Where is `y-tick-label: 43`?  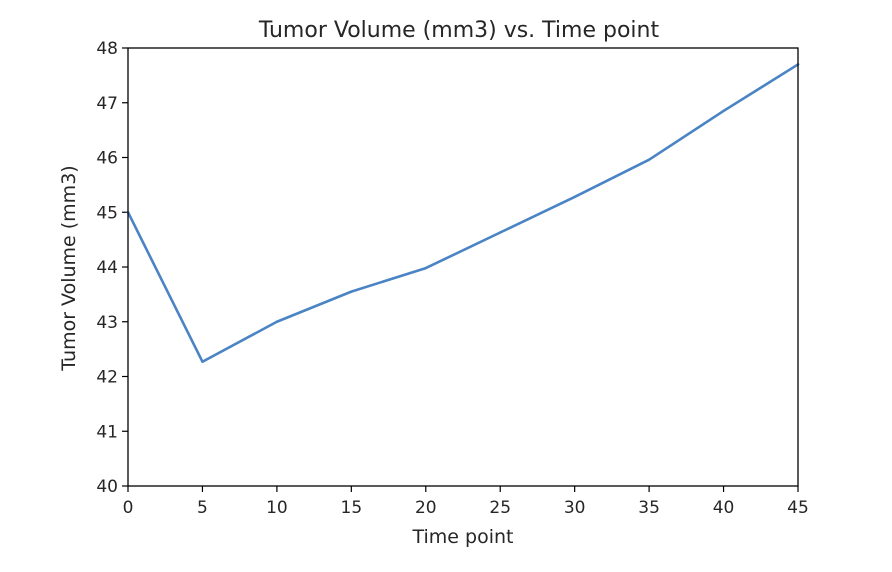 y-tick-label: 43 is located at coordinates (107, 323).